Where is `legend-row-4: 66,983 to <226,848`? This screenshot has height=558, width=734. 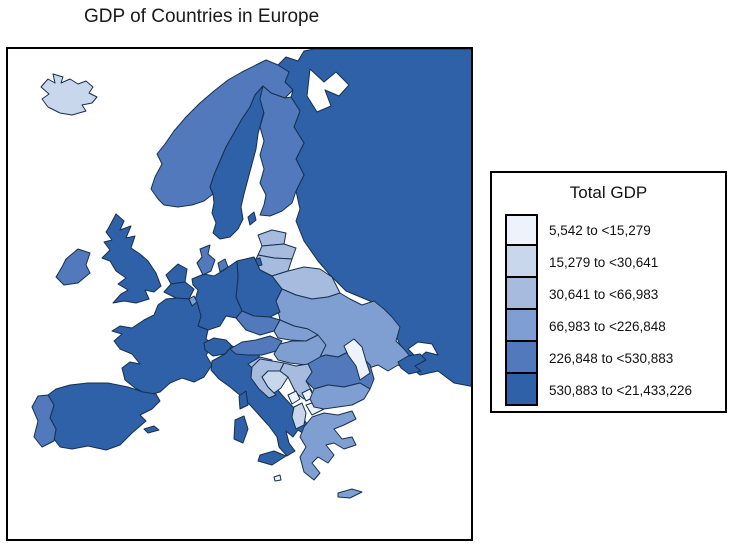 legend-row-4: 66,983 to <226,848 is located at coordinates (615, 325).